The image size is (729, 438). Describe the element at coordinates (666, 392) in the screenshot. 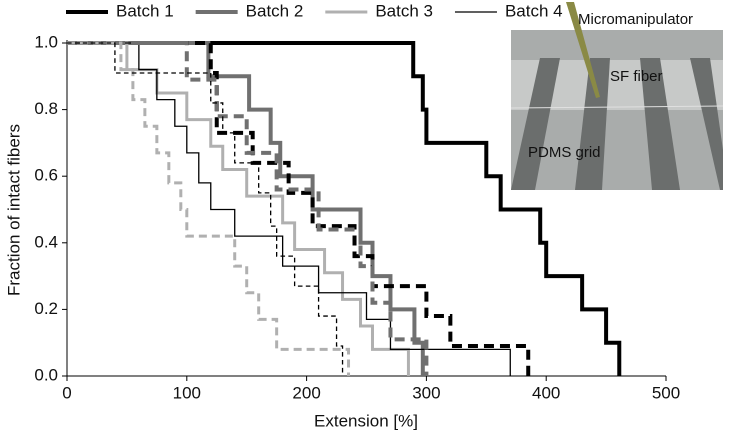

I see `x-tick-label: 500` at that location.